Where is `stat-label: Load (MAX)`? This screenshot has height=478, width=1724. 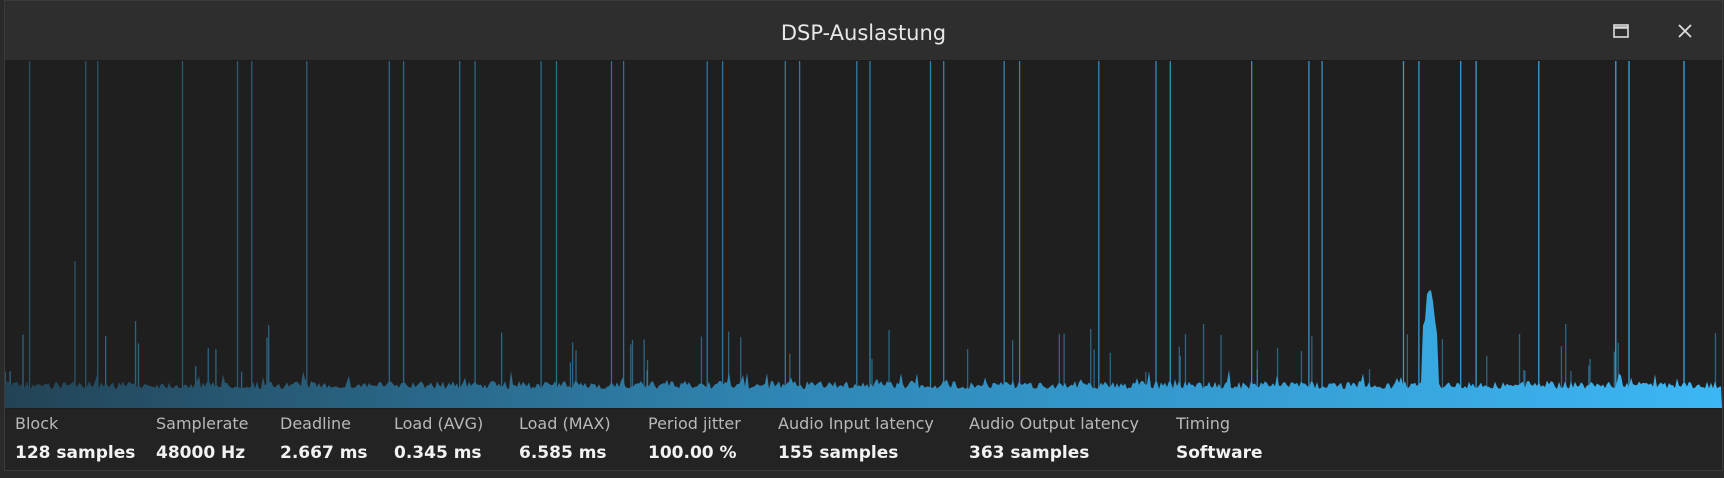
stat-label: Load (MAX) is located at coordinates (565, 423).